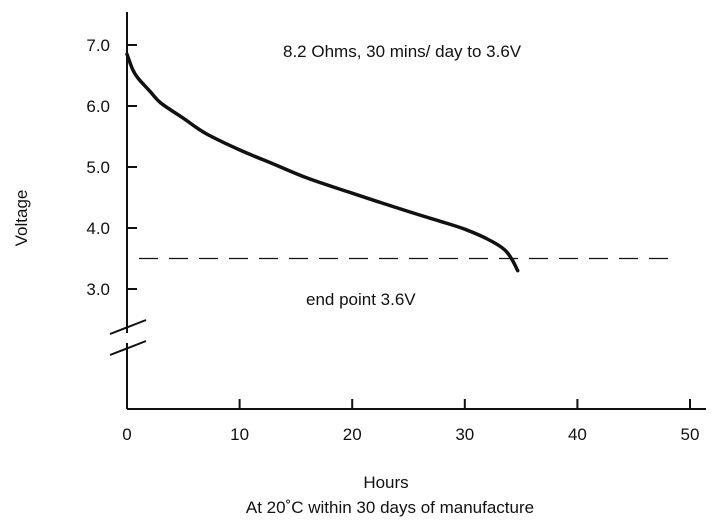 The image size is (712, 522). What do you see at coordinates (361, 299) in the screenshot?
I see `end-point-annotation: end point 3.6V` at bounding box center [361, 299].